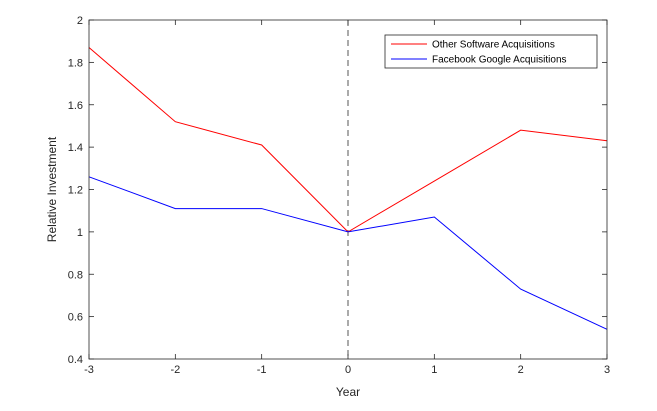 This screenshot has height=411, width=657. Describe the element at coordinates (80, 233) in the screenshot. I see `y-tick-label: 1` at that location.